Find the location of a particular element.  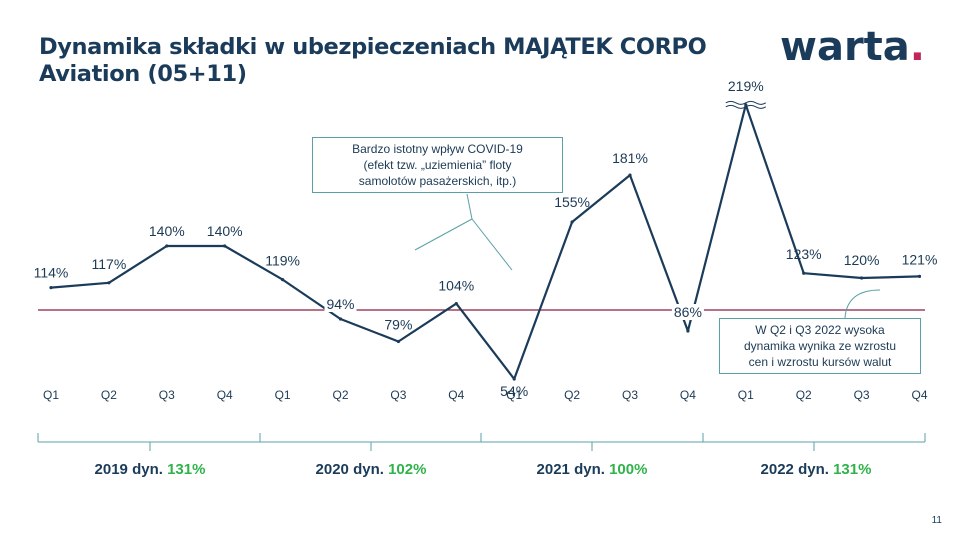

covid-annotation-line-3: samolotów pasażerskich, itp.) is located at coordinates (437, 181).